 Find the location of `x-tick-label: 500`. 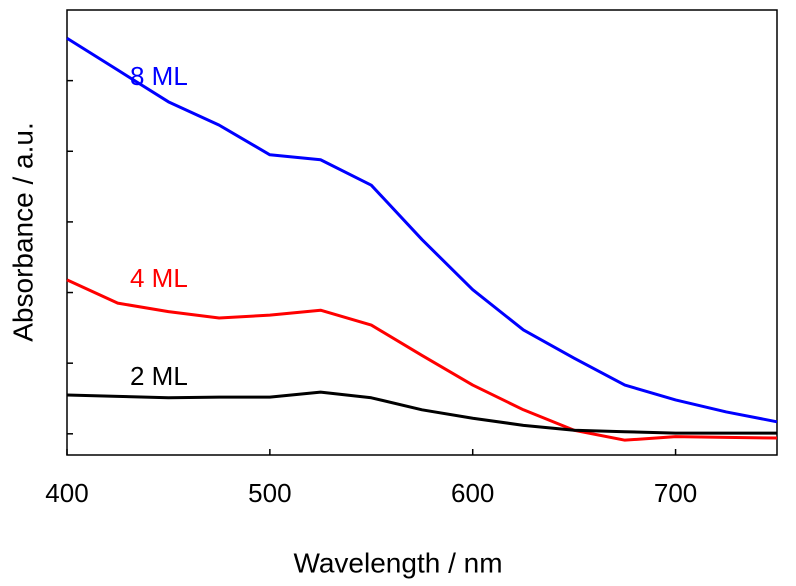

x-tick-label: 500 is located at coordinates (269, 493).